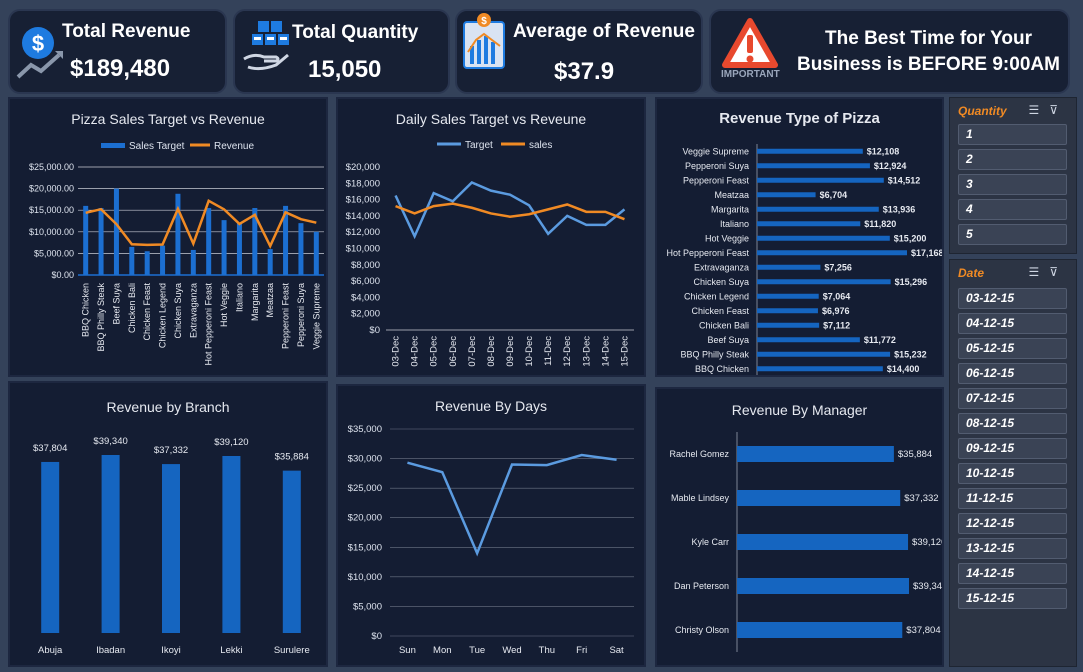  I want to click on x-tick-label: Chicken Feast, so click(147, 312).